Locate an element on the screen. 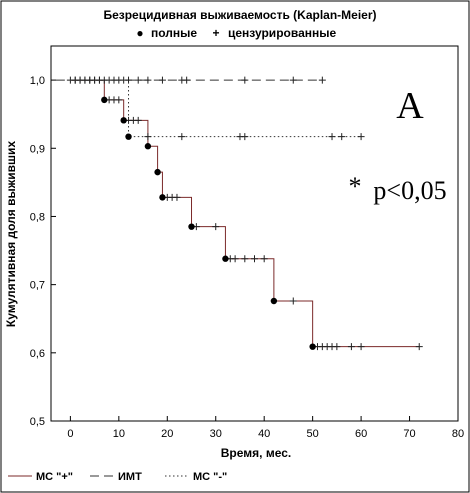 This screenshot has width=470, height=493. x-tick-label: 10 is located at coordinates (119, 434).